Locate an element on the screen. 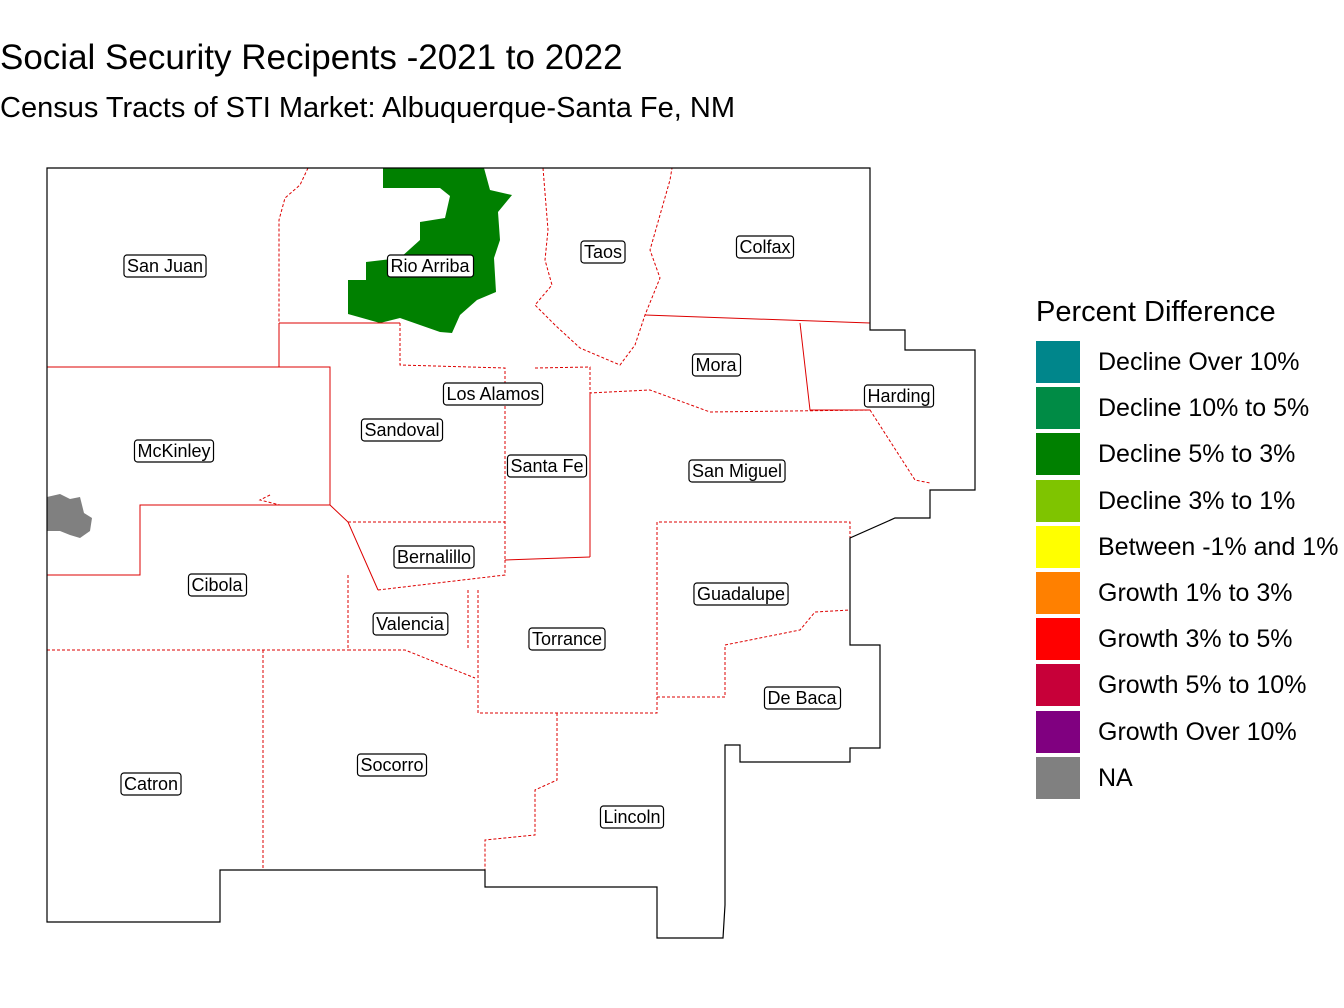 The height and width of the screenshot is (1008, 1344). legend-label: Decline 10% to 5% is located at coordinates (1204, 408).